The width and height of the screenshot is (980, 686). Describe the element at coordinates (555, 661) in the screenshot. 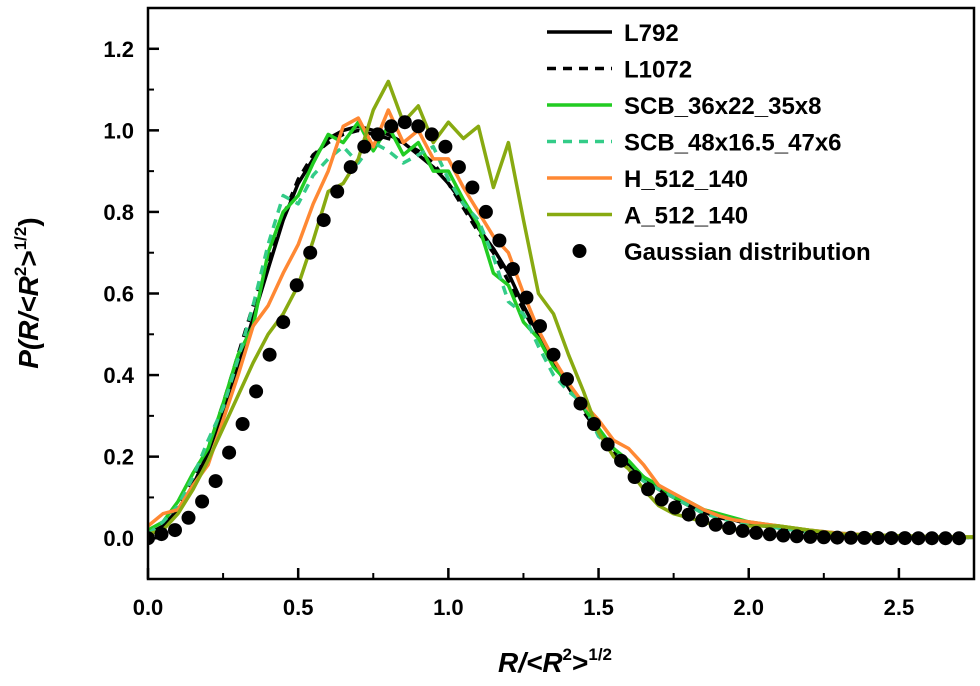

I see `x-axis-label: R/<R2>1/2` at that location.